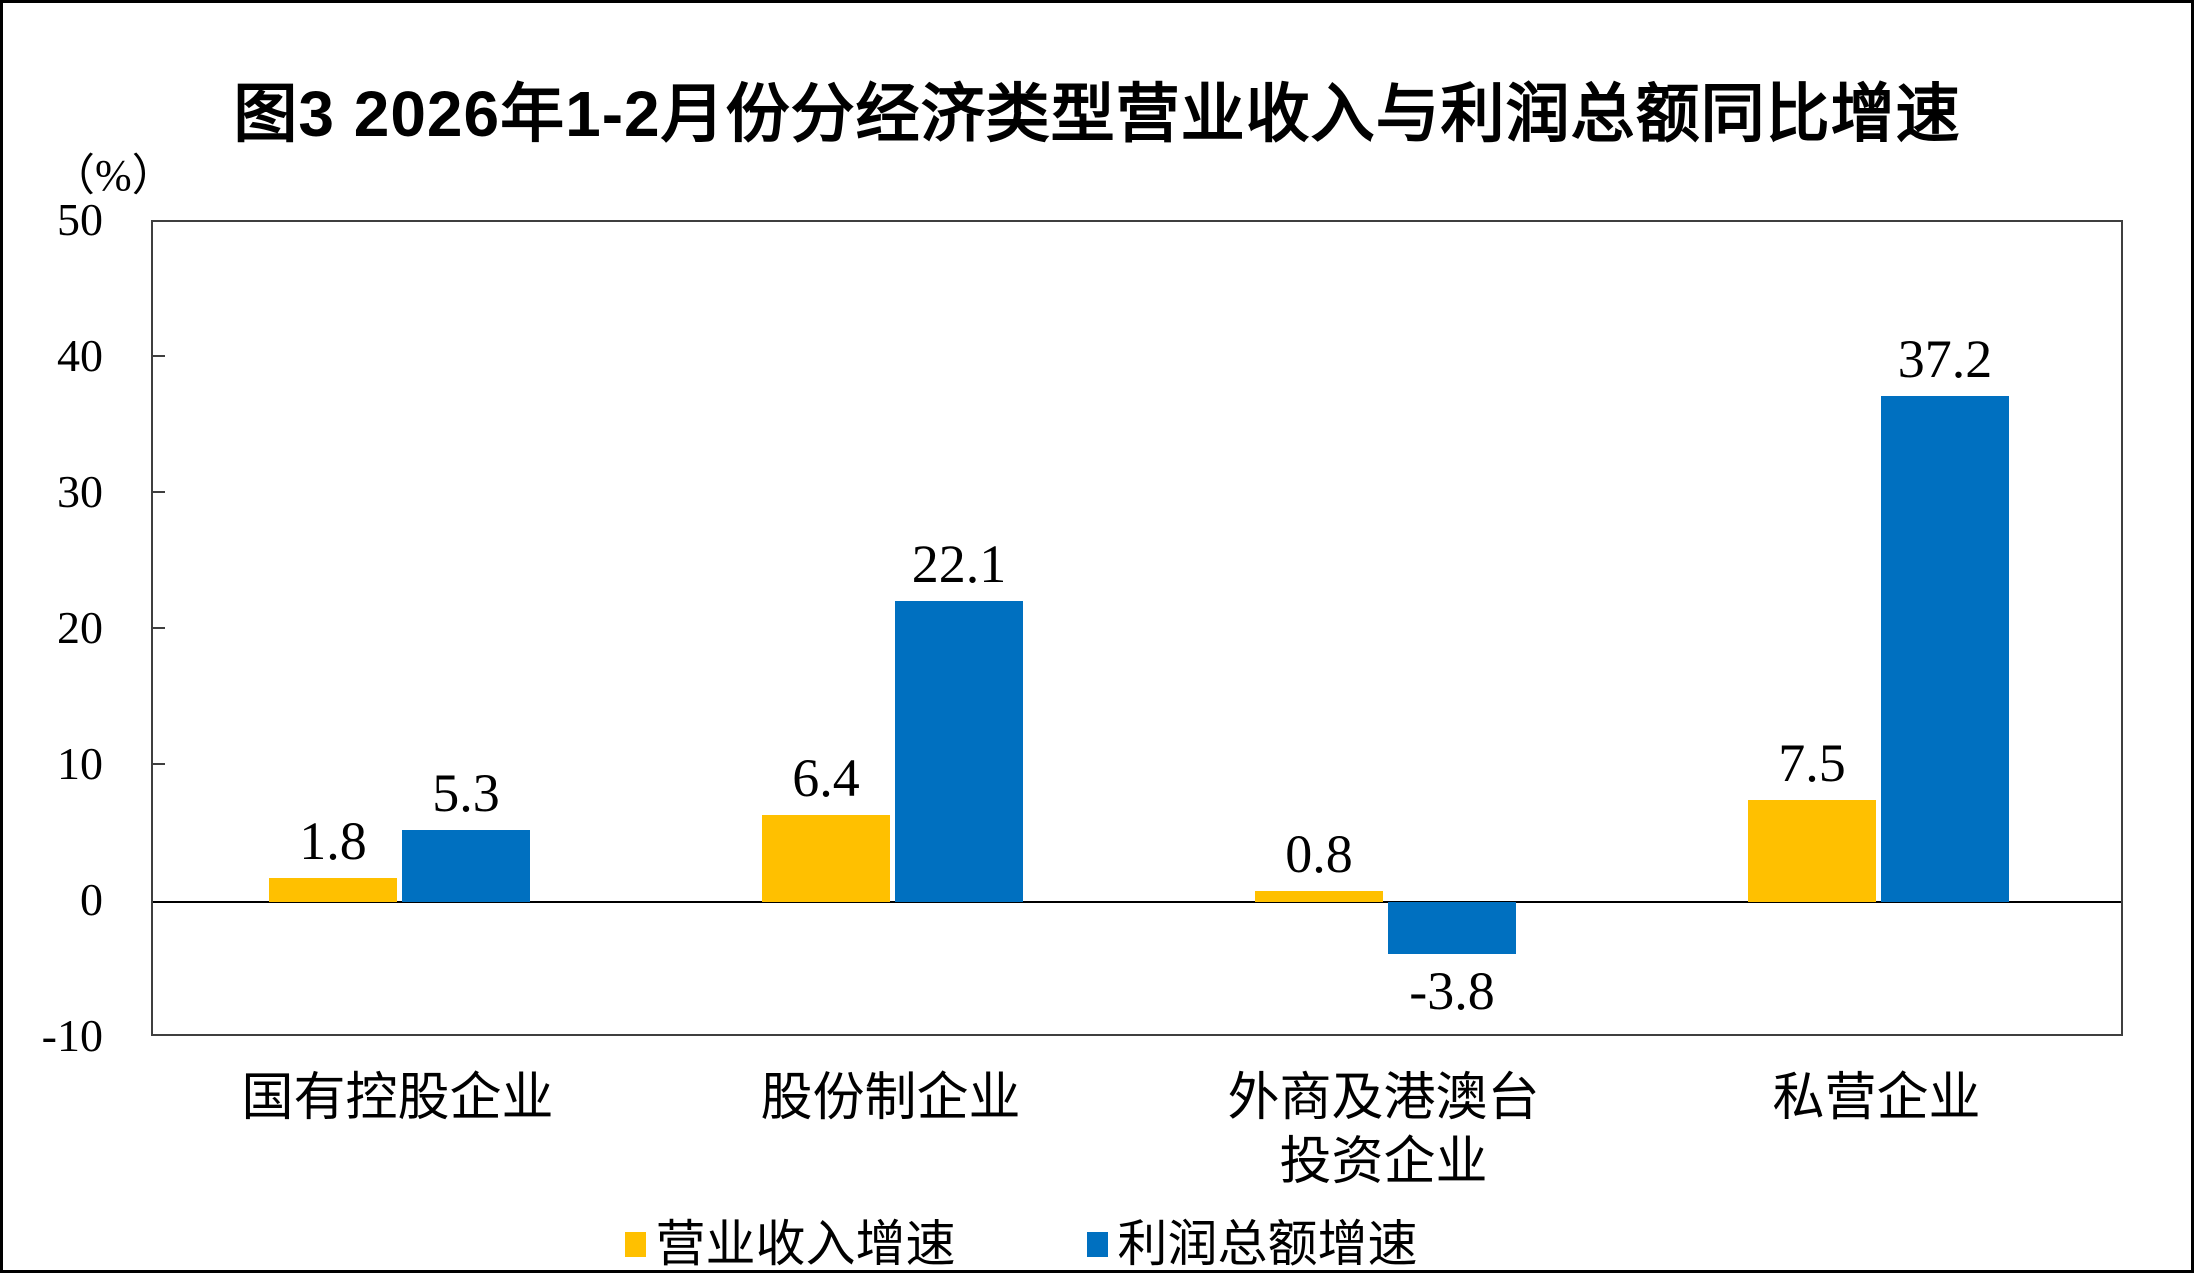  Describe the element at coordinates (1383, 1130) in the screenshot. I see `category-label: 外商及港澳台 投资企业` at that location.